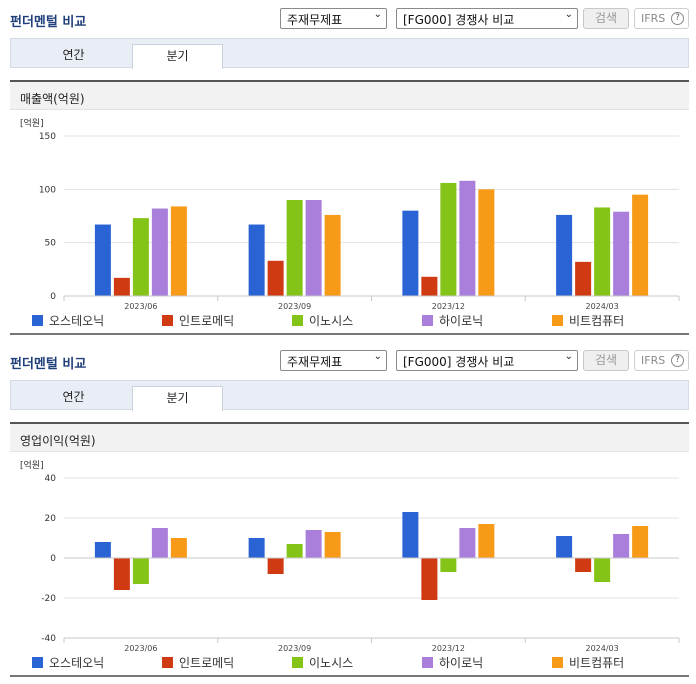 This screenshot has height=684, width=696. I want to click on statement-type-value: 주재무제표, so click(315, 20).